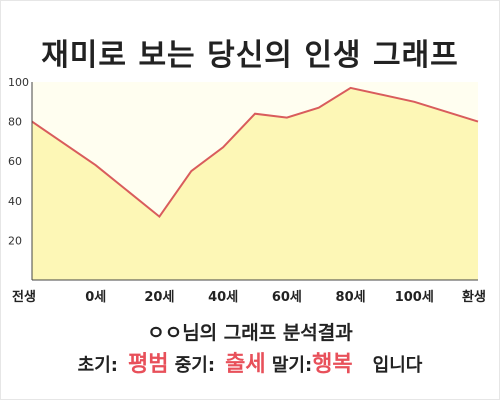 The image size is (500, 400). I want to click on late-label: 말기:, so click(292, 365).